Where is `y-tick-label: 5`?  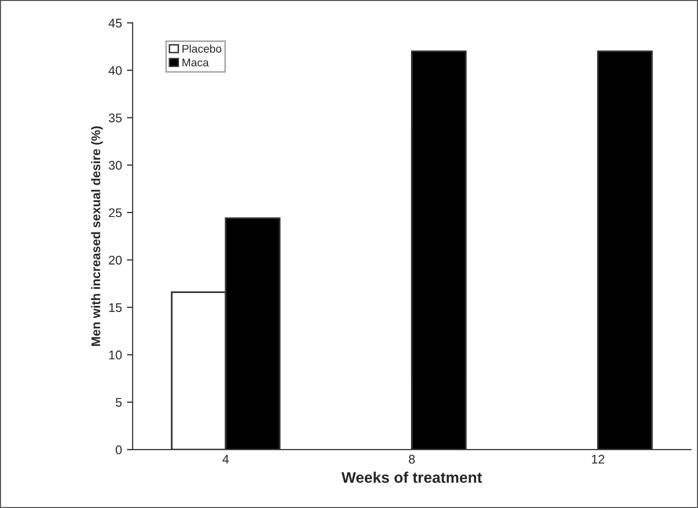
y-tick-label: 5 is located at coordinates (119, 402).